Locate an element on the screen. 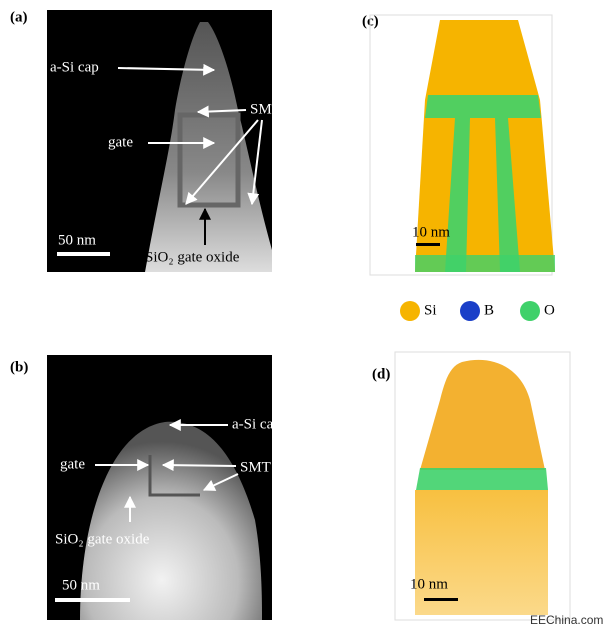 The width and height of the screenshot is (607, 632). panel-label: (d) is located at coordinates (381, 374).